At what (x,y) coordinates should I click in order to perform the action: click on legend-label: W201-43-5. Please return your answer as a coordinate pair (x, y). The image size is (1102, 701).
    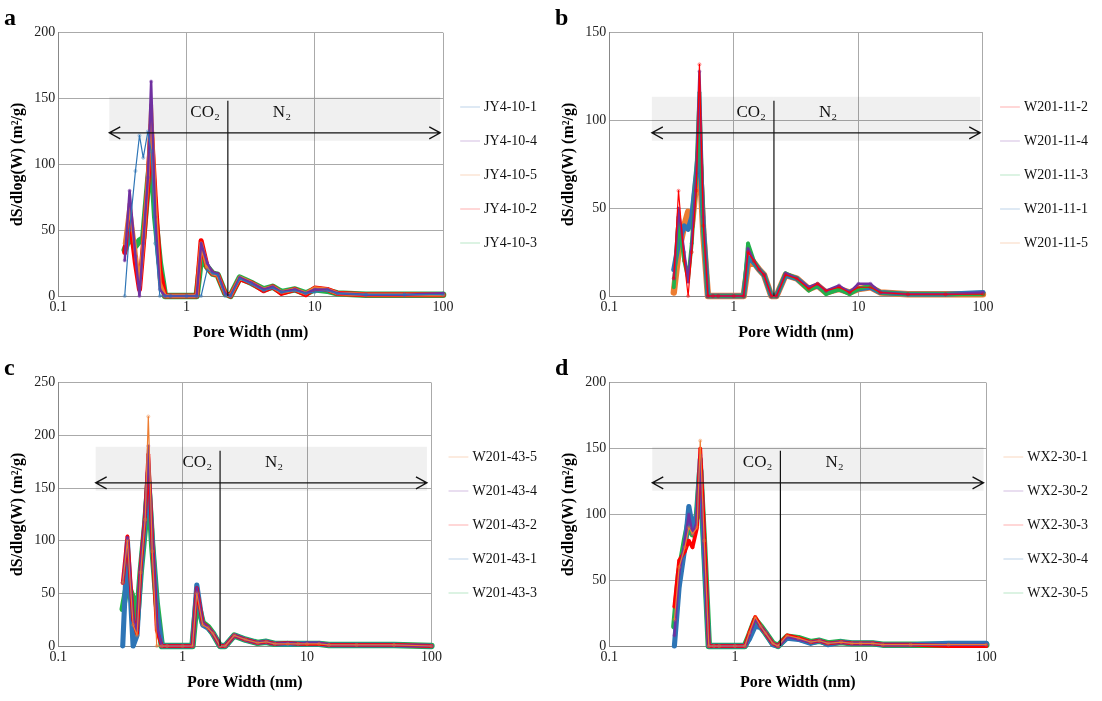
    Looking at the image, I should click on (505, 456).